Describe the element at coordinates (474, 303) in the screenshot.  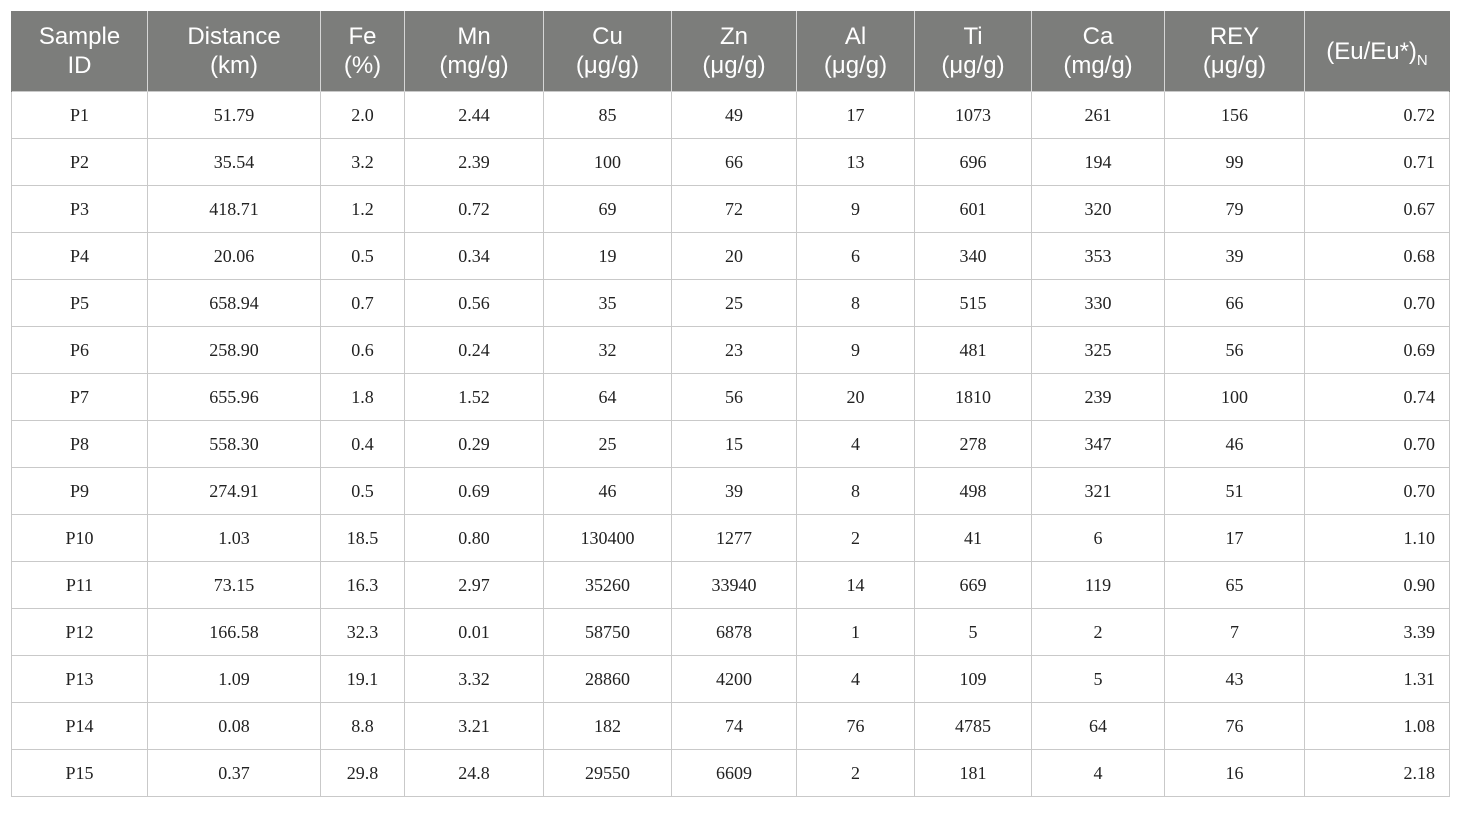
I see `table-cell: 0.56` at that location.